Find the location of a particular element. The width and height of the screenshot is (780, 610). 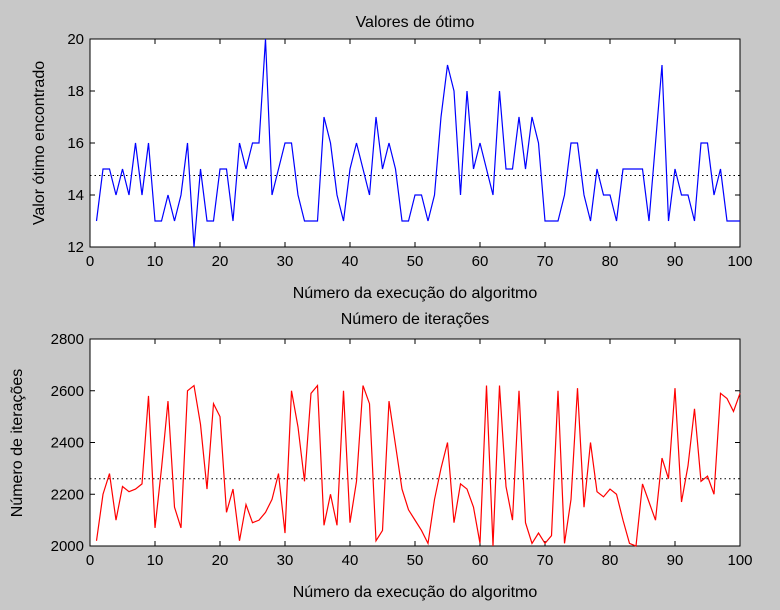

iterations-y-axis-title: Número de iterações is located at coordinates (17, 443).